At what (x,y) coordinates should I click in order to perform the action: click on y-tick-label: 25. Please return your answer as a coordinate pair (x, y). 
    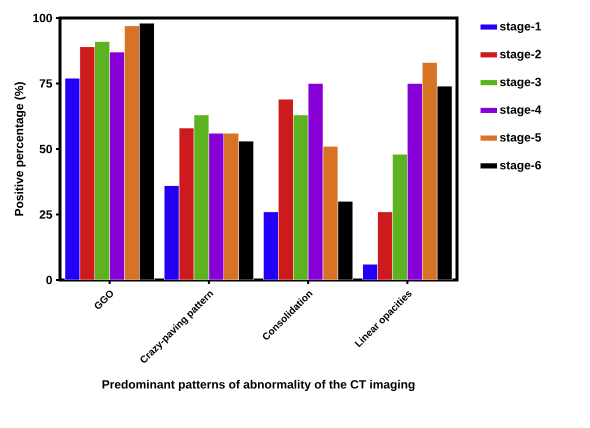
    Looking at the image, I should click on (46, 214).